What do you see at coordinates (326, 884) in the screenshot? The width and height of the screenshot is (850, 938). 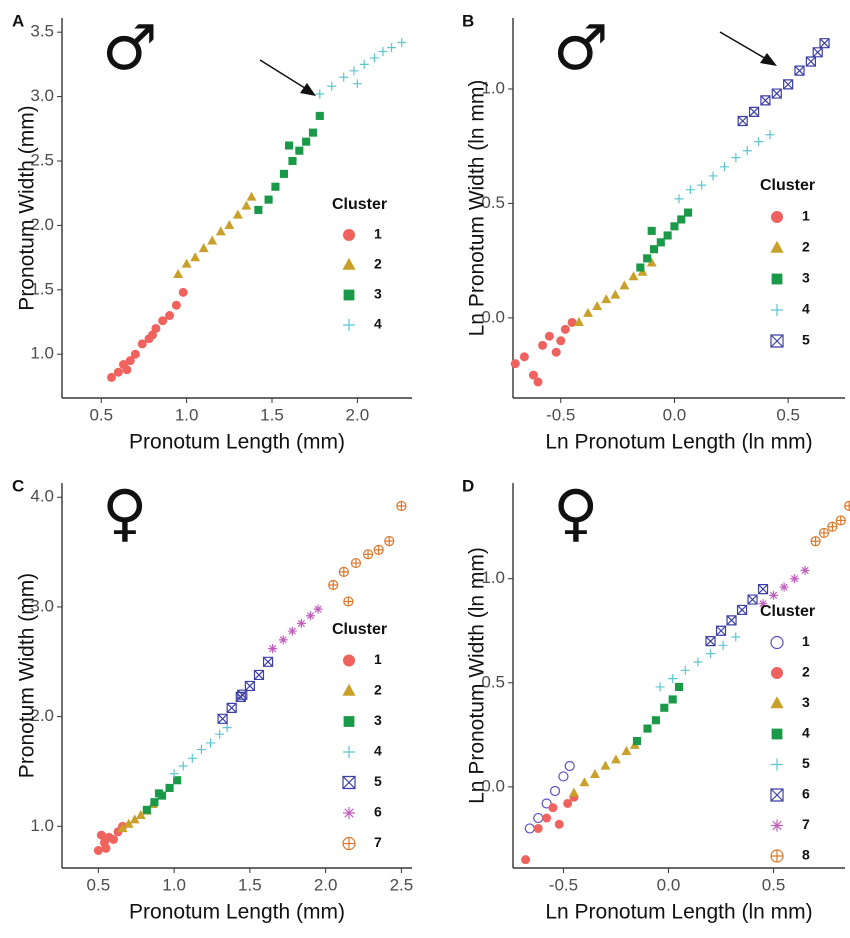 I see `x-tick-label: 2.0` at bounding box center [326, 884].